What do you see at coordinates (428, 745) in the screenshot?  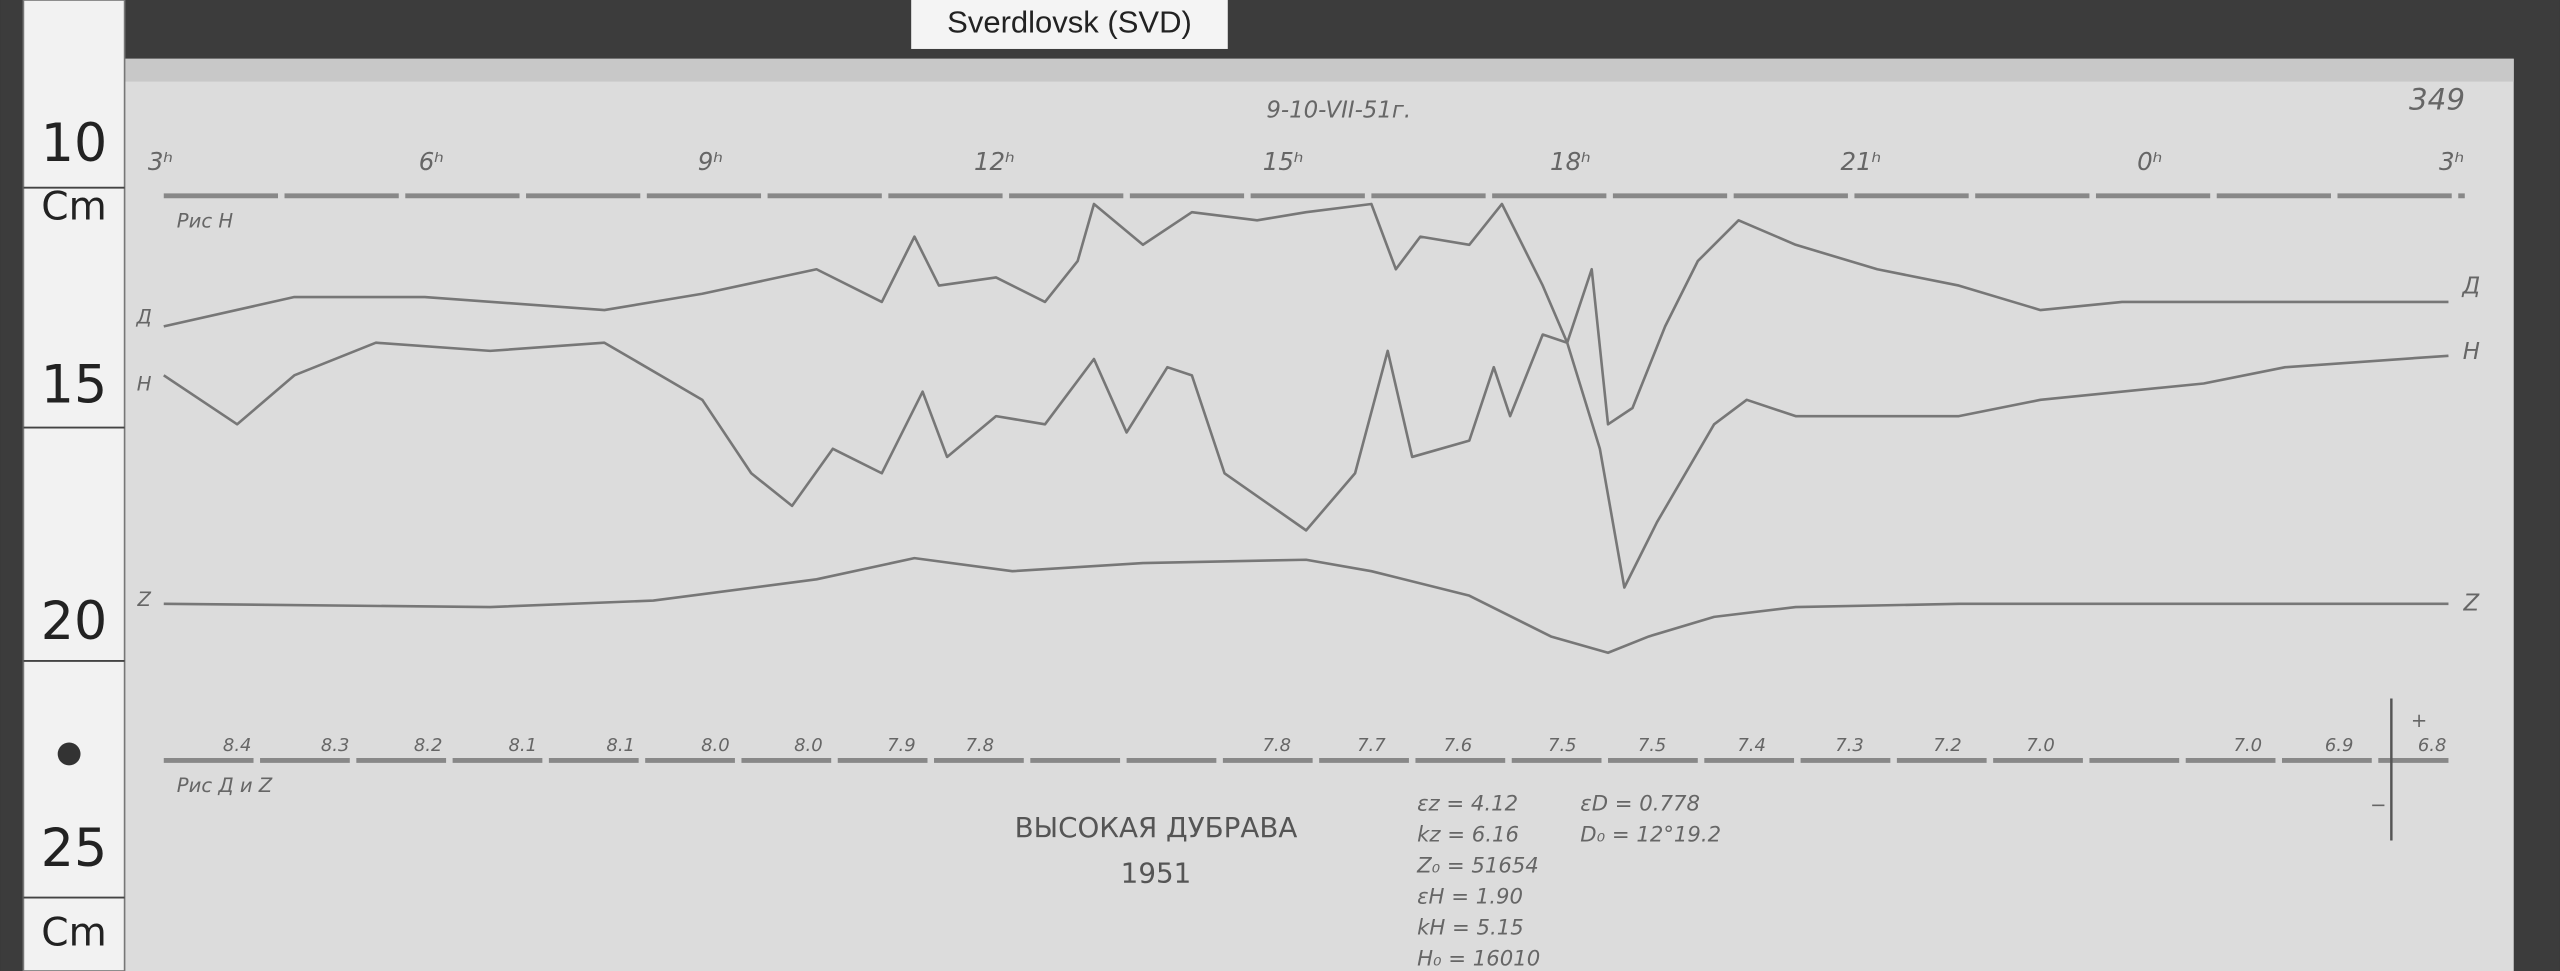 I see `scale-mark: 8.2` at bounding box center [428, 745].